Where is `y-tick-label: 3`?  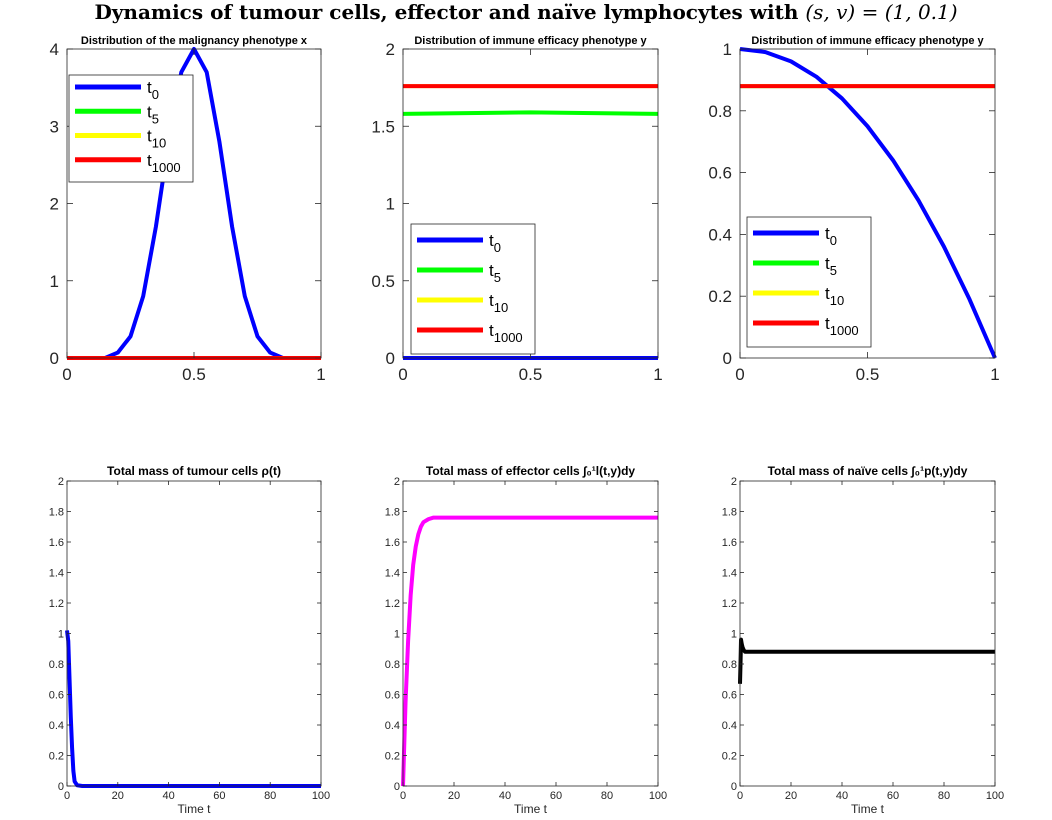
y-tick-label: 3 is located at coordinates (54, 126).